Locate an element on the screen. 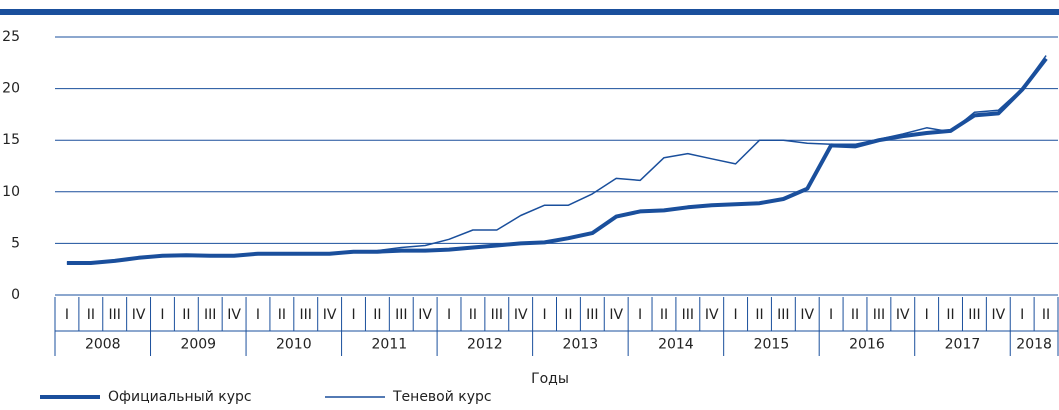  y-tick-label: 10 is located at coordinates (11, 192).